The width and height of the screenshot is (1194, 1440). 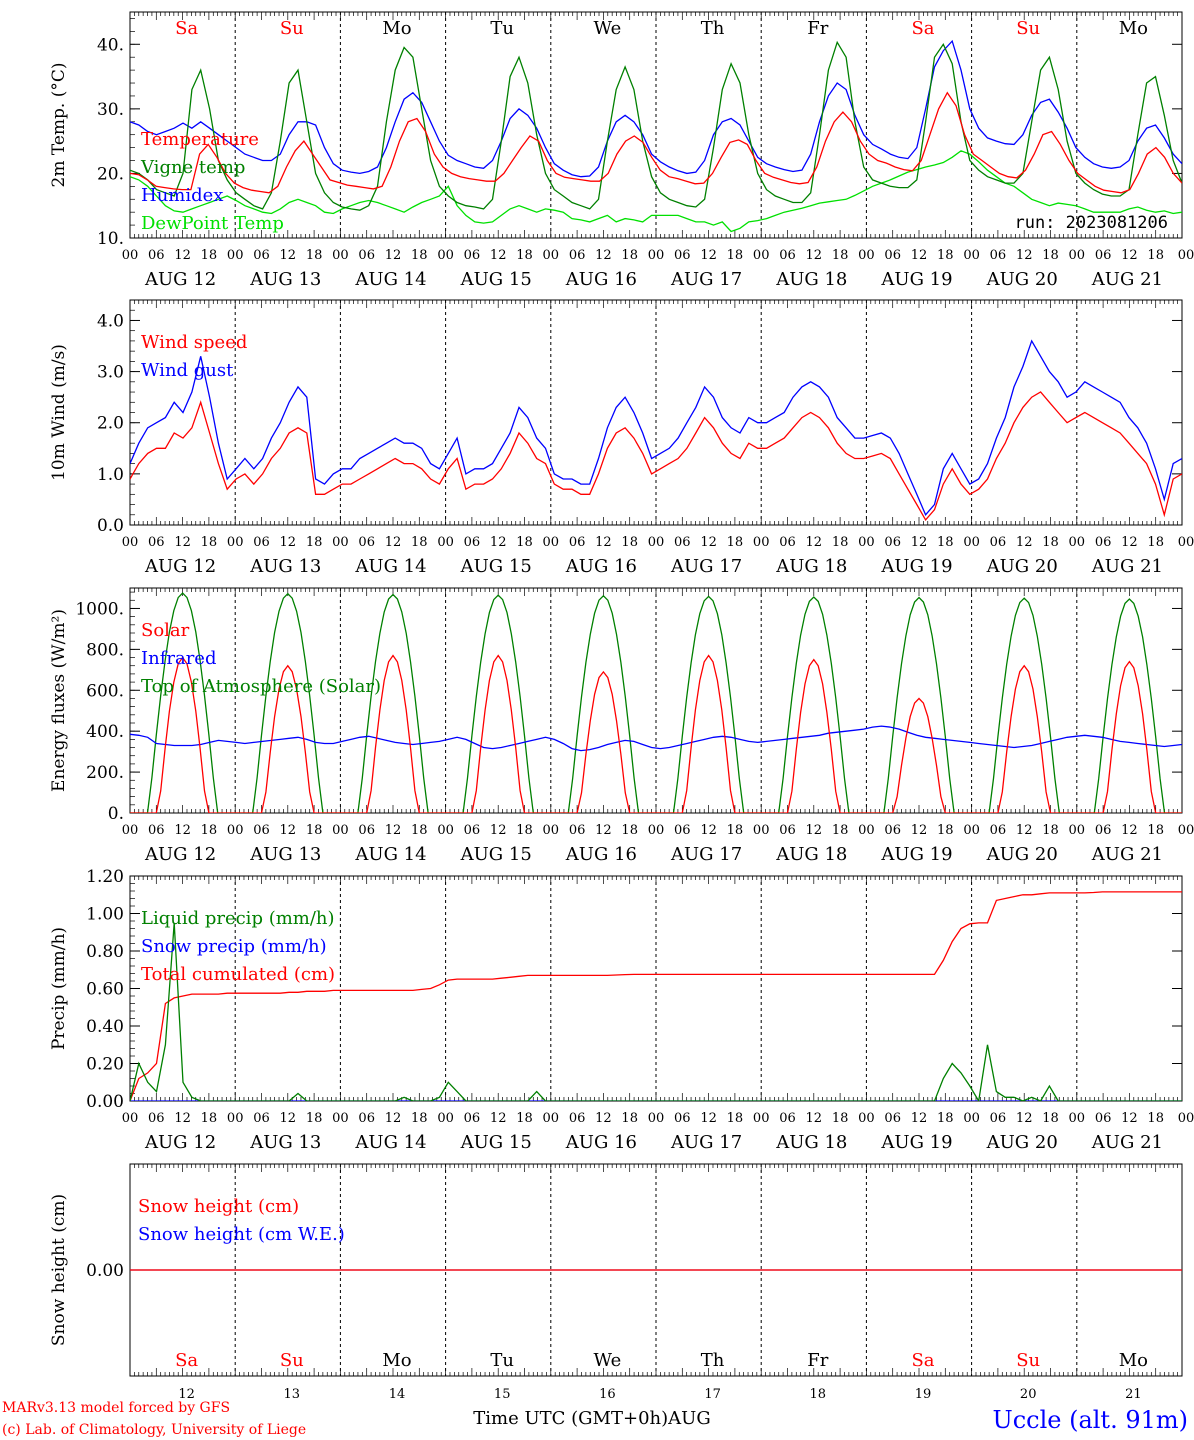 I want to click on day-number-label: 18, so click(x=818, y=1394).